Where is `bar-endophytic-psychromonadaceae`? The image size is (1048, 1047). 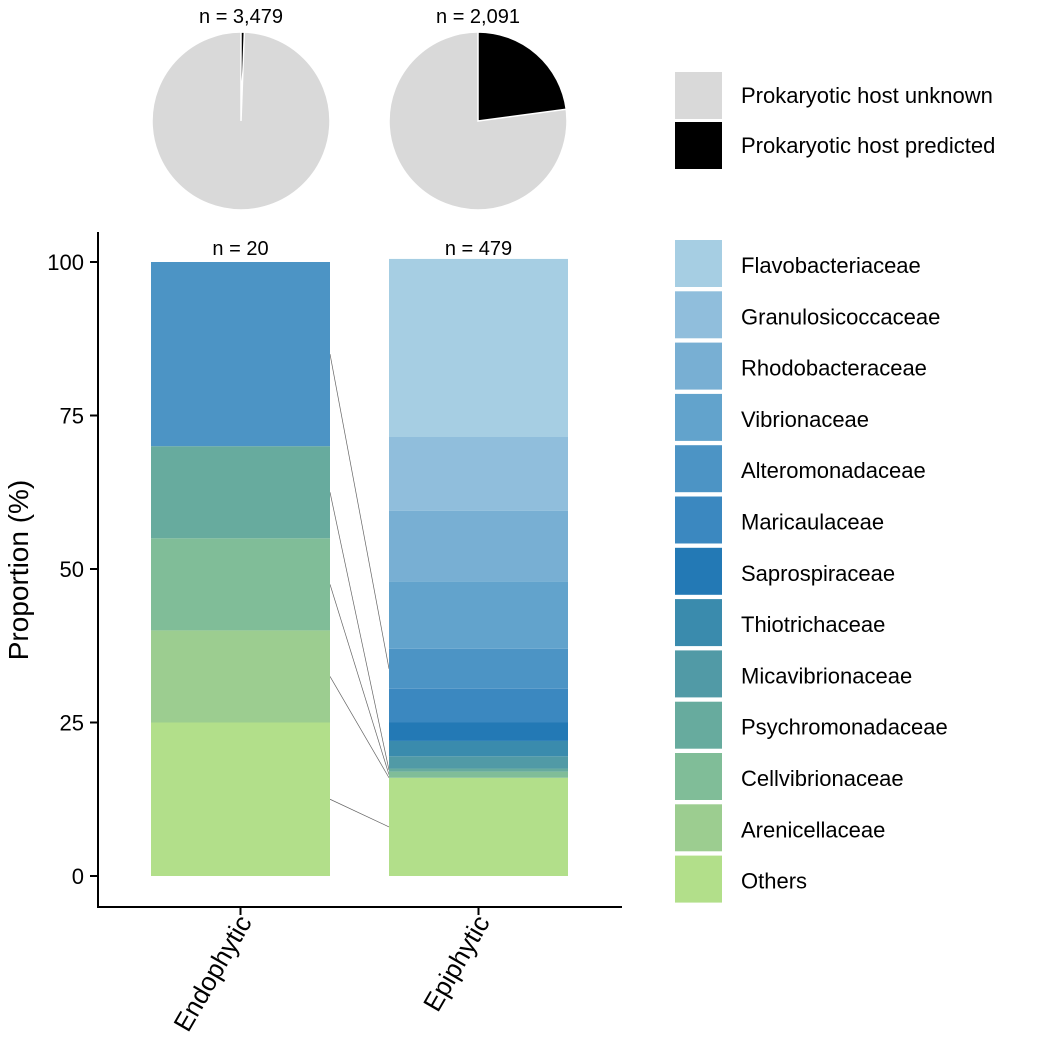 bar-endophytic-psychromonadaceae is located at coordinates (240, 492).